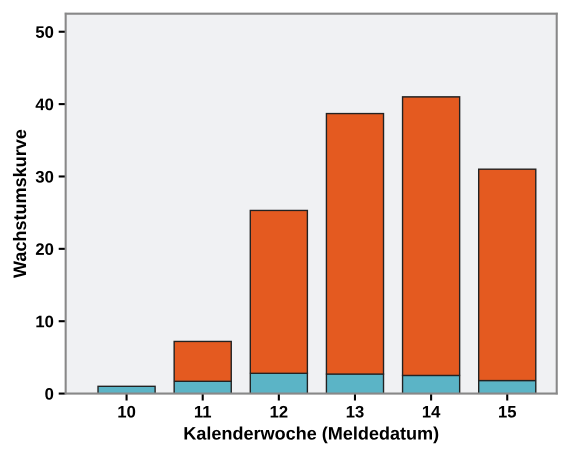  I want to click on y-tick-label: 40, so click(45, 104).